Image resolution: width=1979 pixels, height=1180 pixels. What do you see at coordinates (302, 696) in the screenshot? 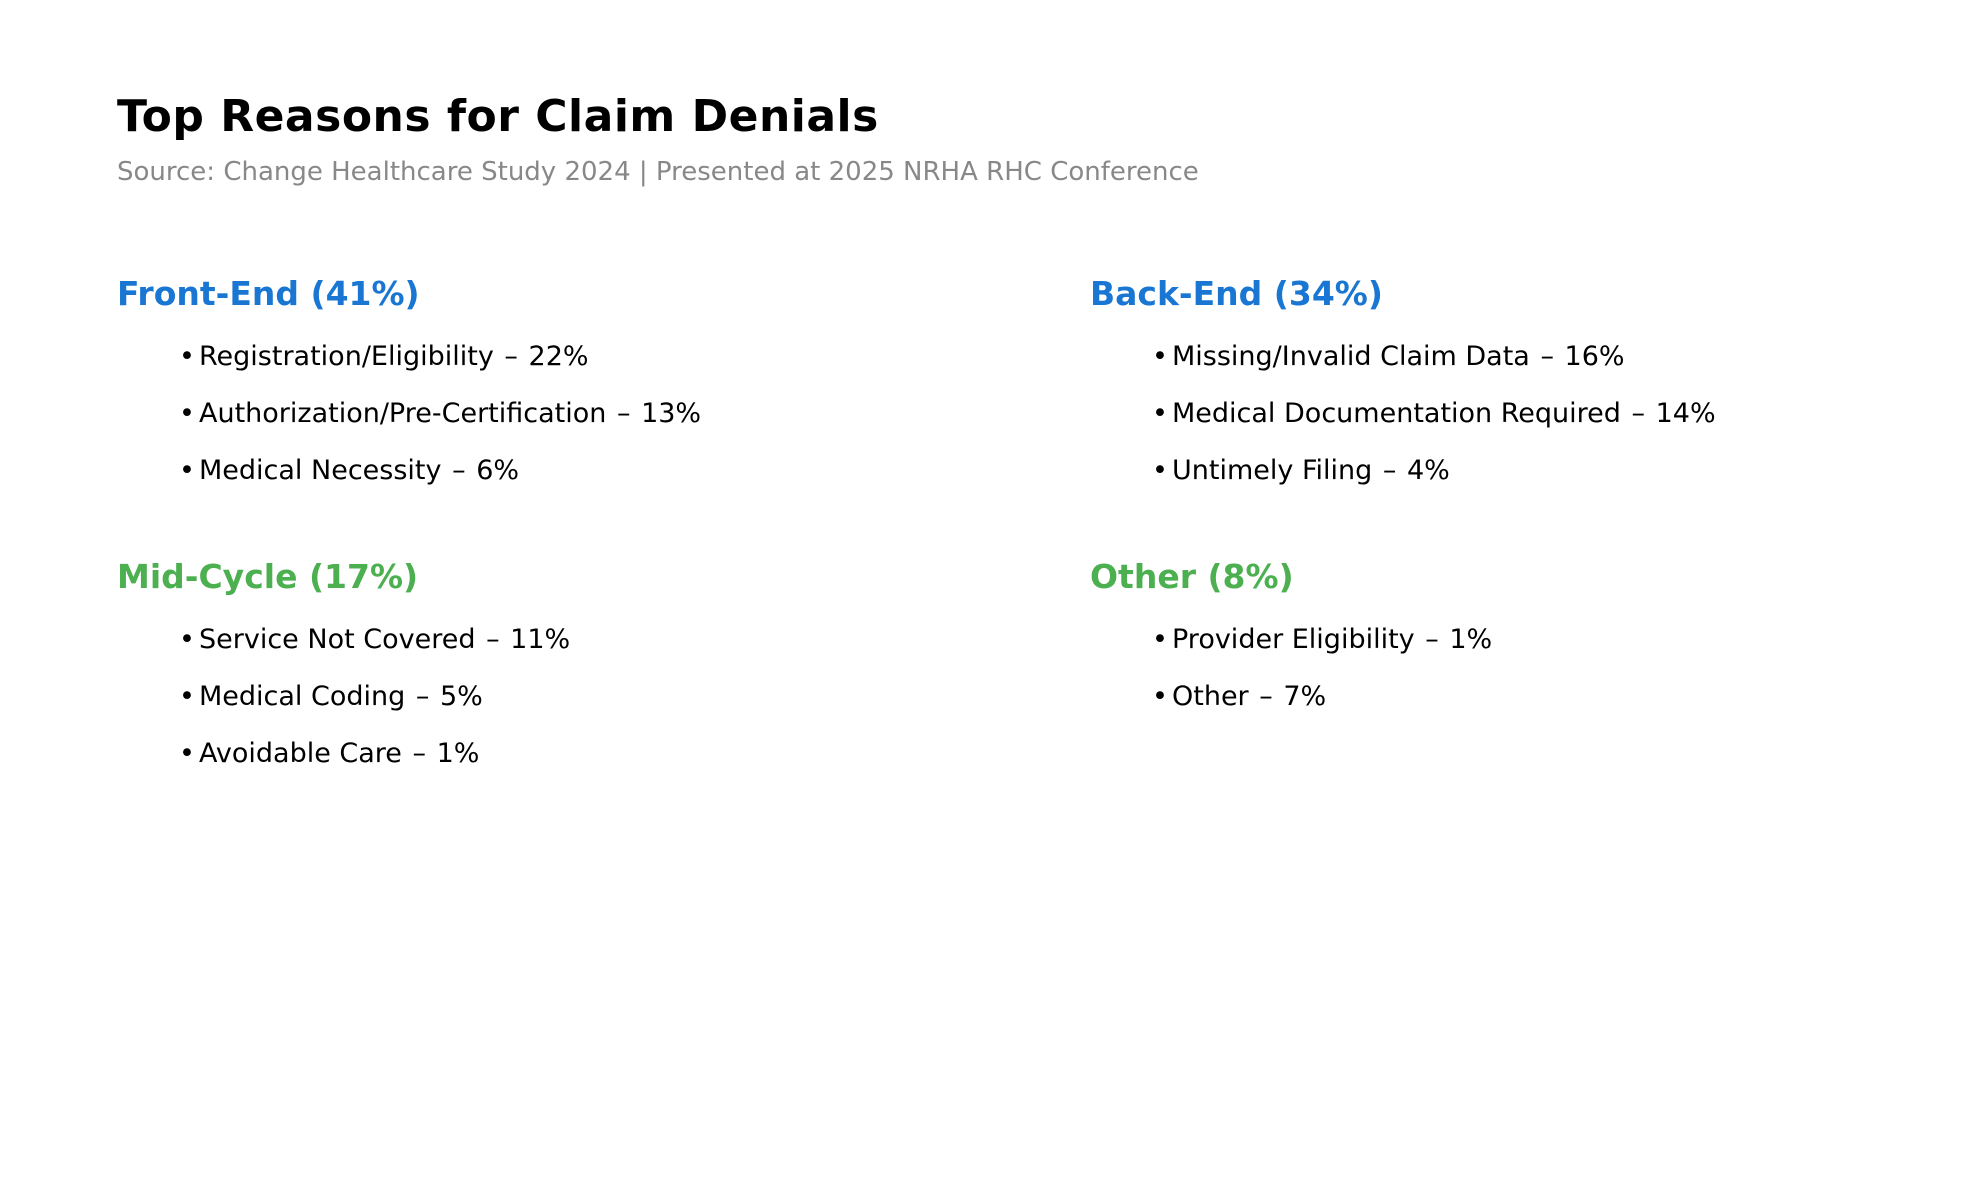
I see `item-label: Medical Coding` at bounding box center [302, 696].